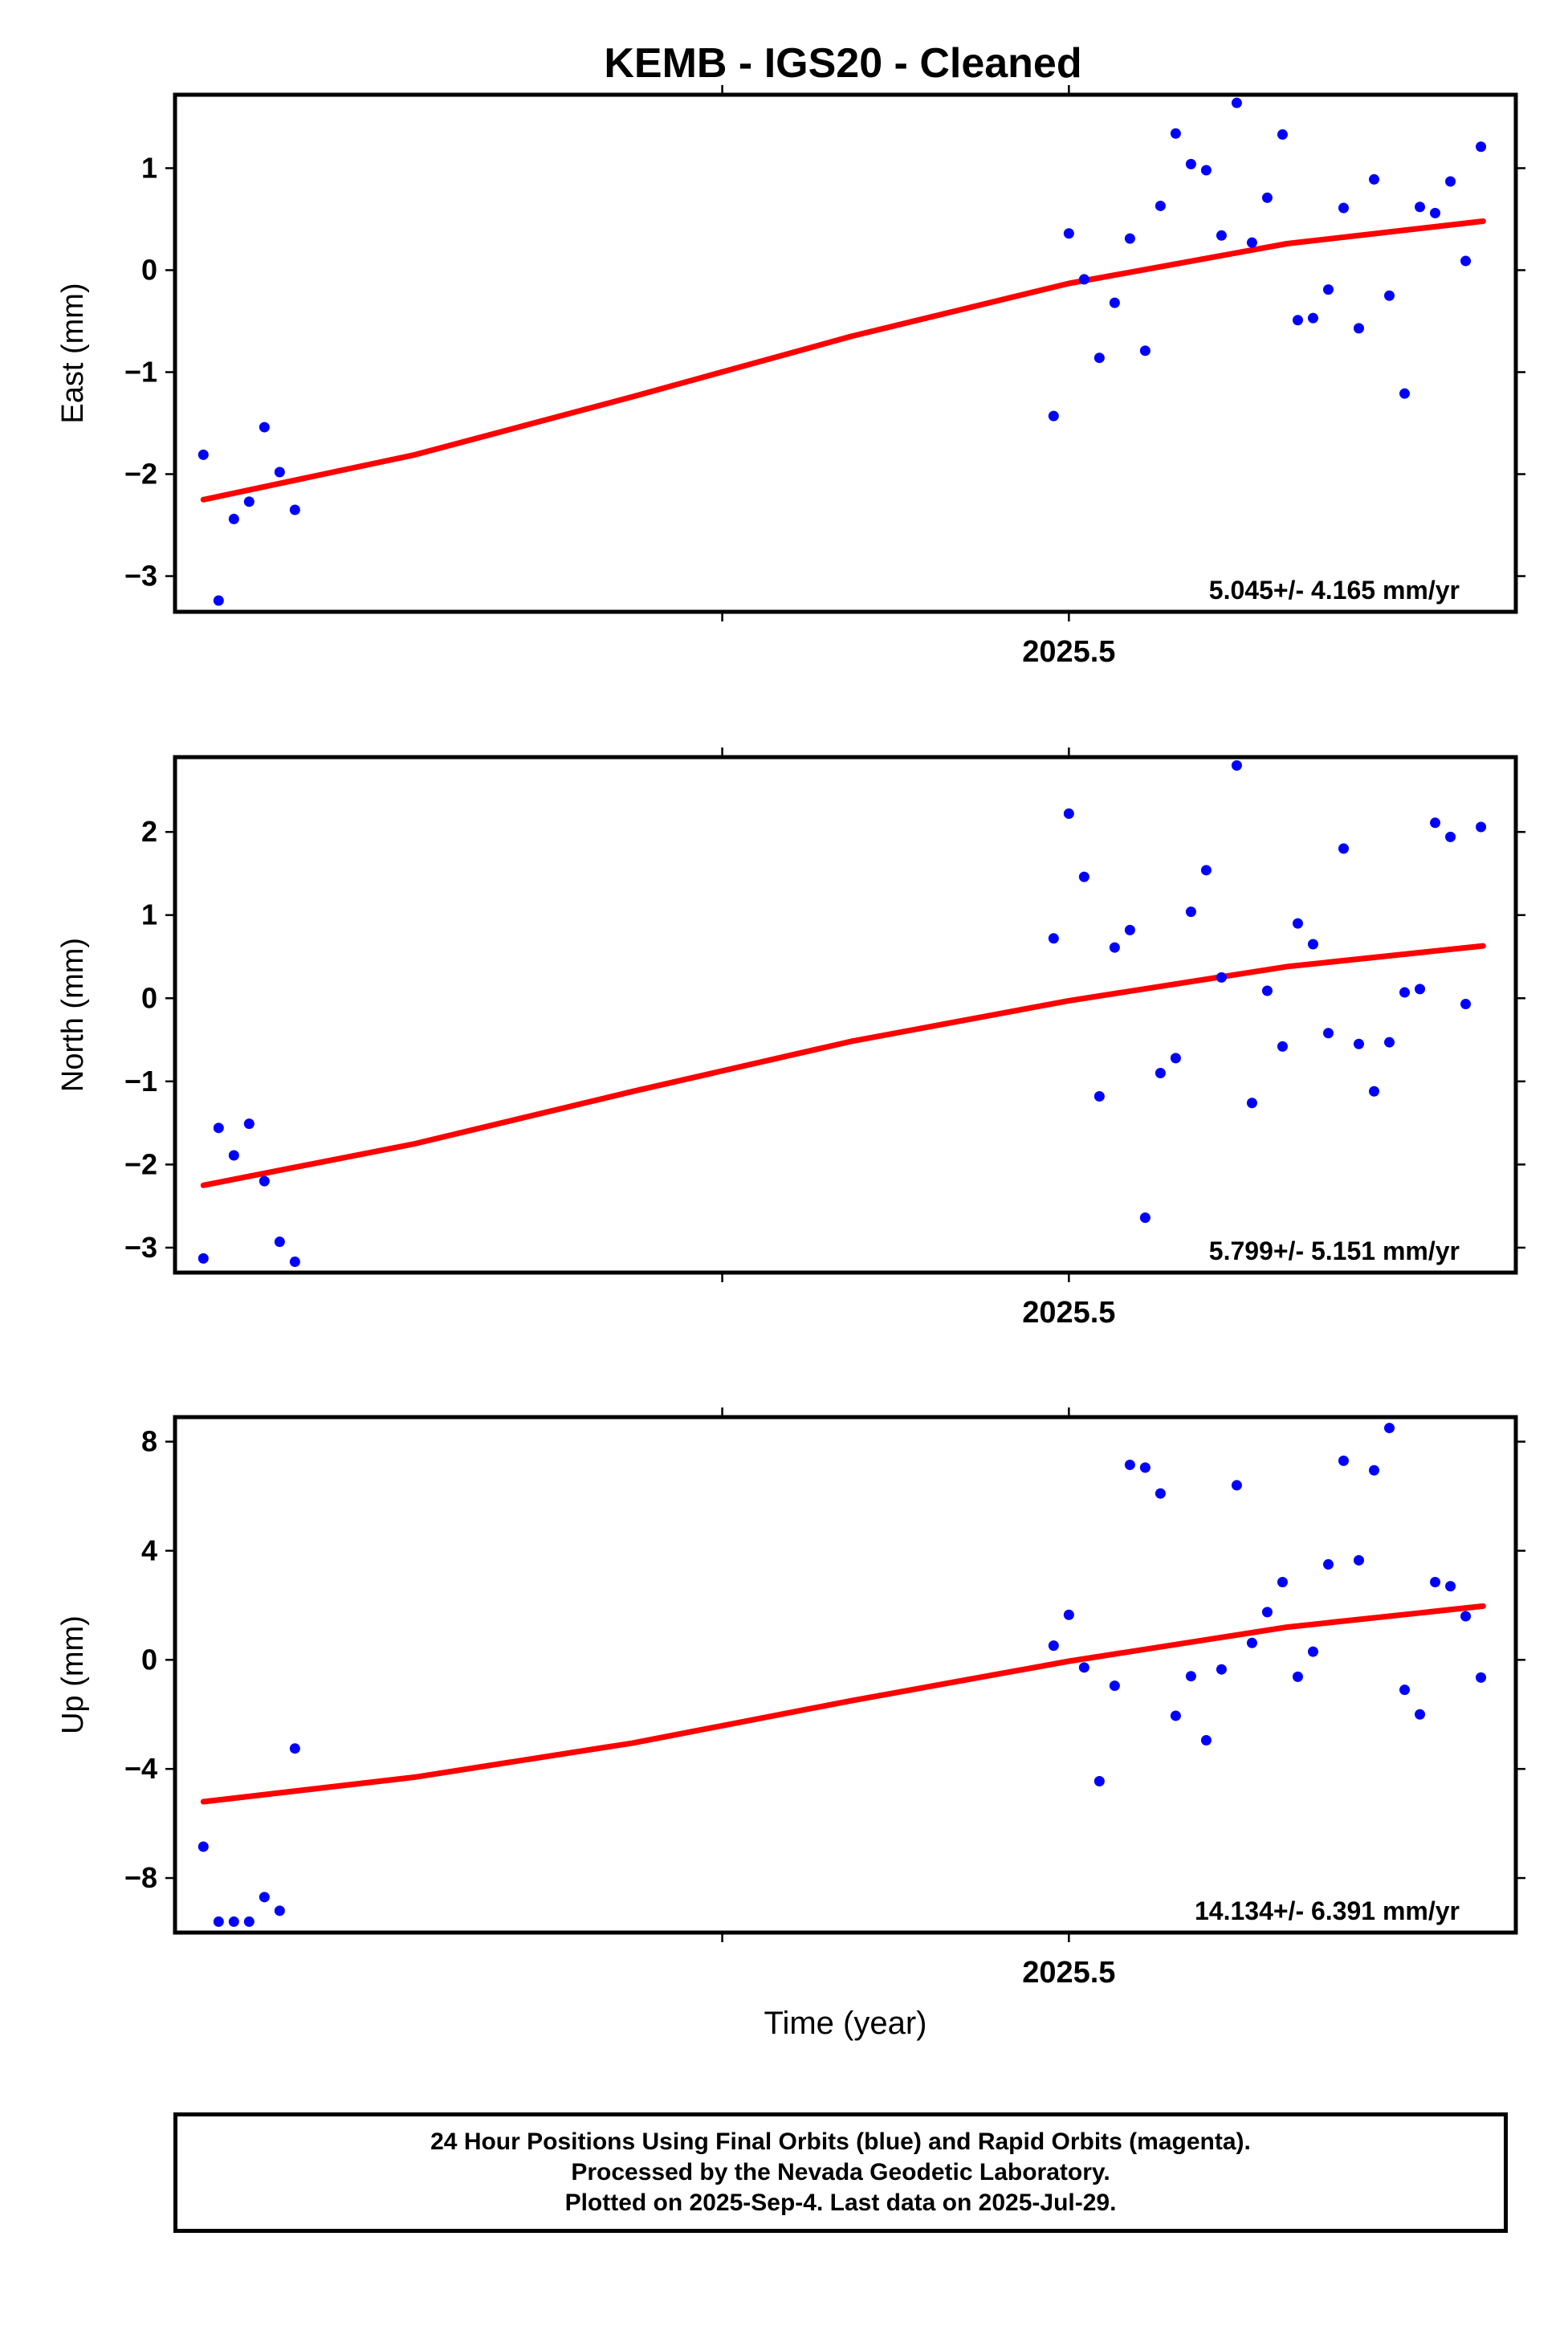 Image resolution: width=1568 pixels, height=2330 pixels. What do you see at coordinates (149, 831) in the screenshot?
I see `y-tick-label: 2` at bounding box center [149, 831].